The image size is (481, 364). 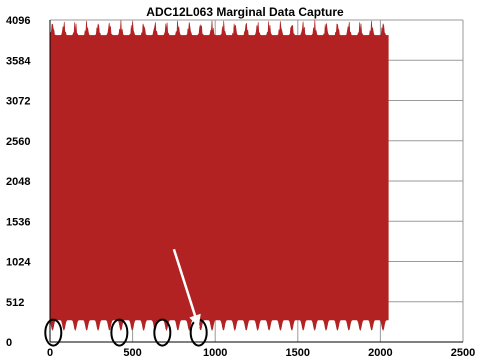 What do you see at coordinates (463, 353) in the screenshot?
I see `x-tick-label: 2500` at bounding box center [463, 353].